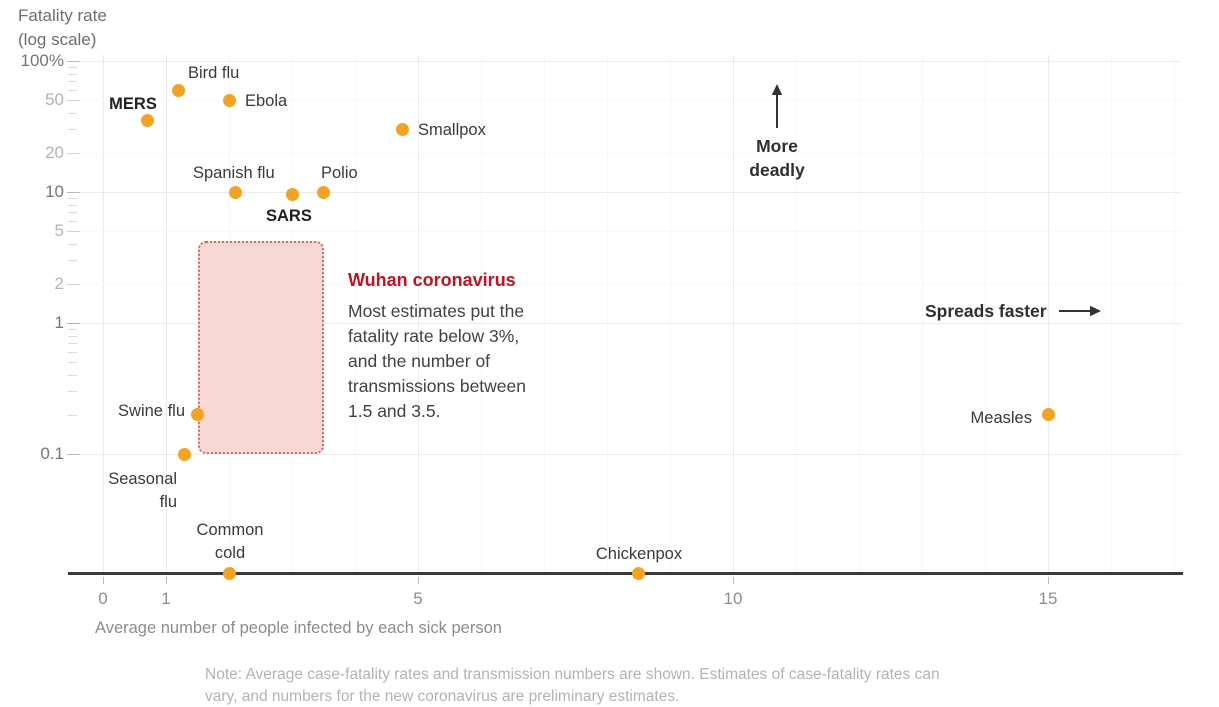  I want to click on spreads-faster-label: Spreads faster, so click(986, 311).